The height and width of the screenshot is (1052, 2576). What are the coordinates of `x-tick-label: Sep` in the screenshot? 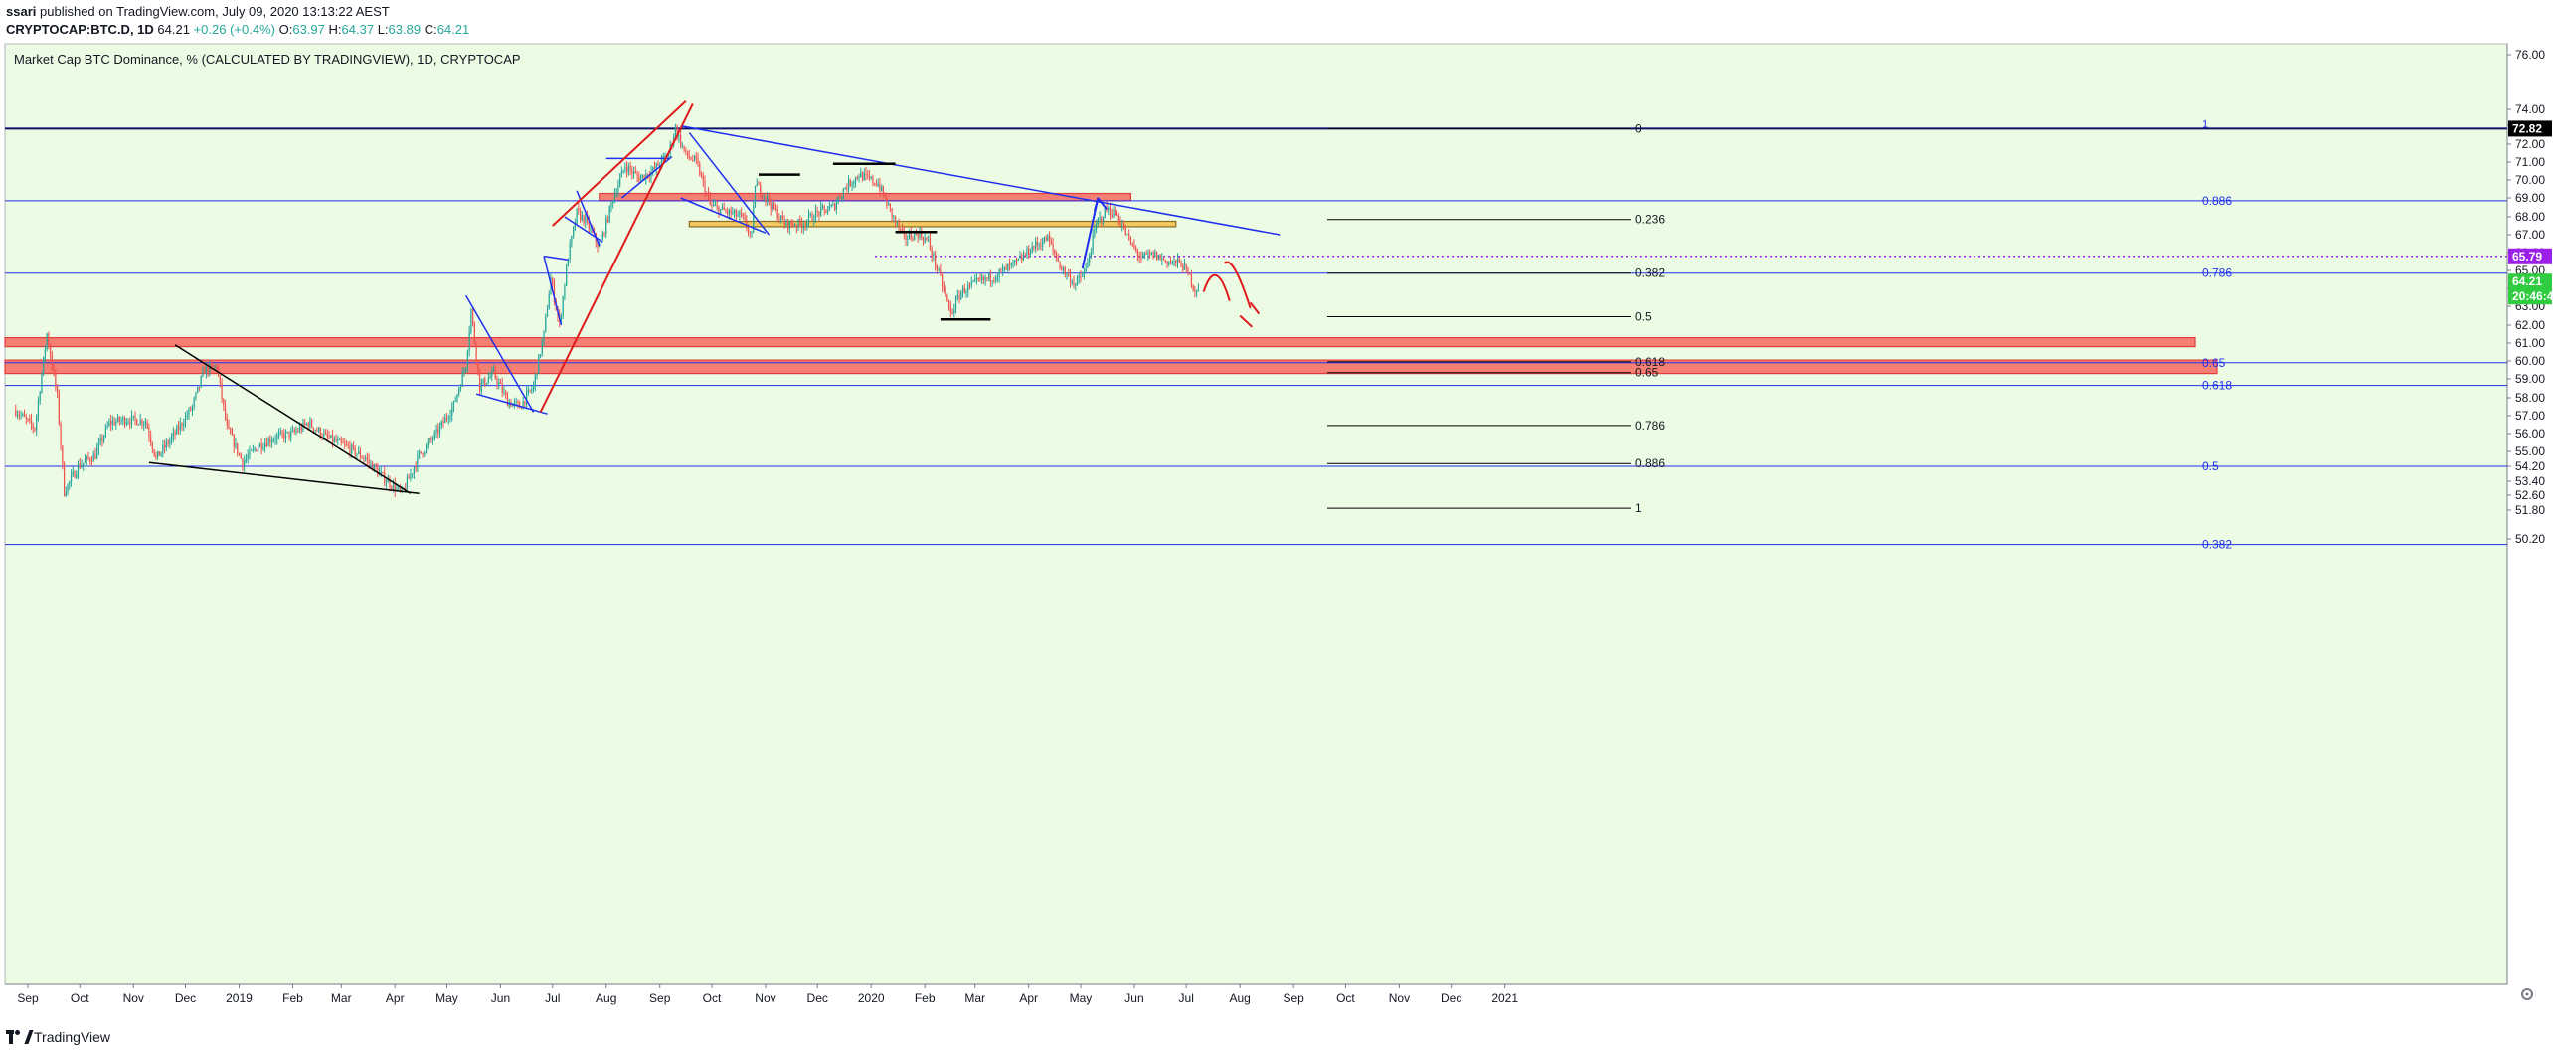 It's located at (28, 998).